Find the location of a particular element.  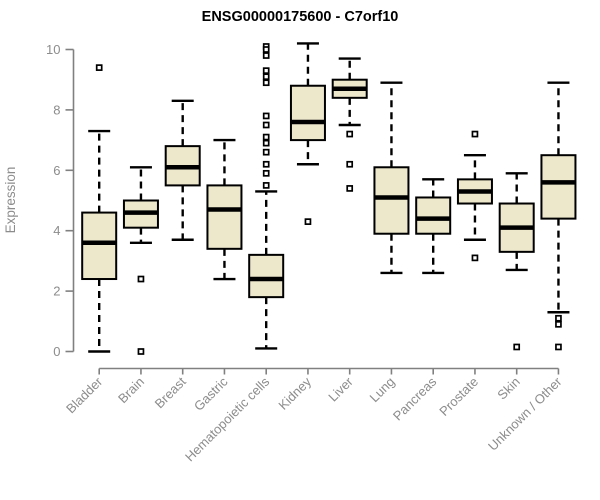

y-tick-label: 2 is located at coordinates (56, 291).